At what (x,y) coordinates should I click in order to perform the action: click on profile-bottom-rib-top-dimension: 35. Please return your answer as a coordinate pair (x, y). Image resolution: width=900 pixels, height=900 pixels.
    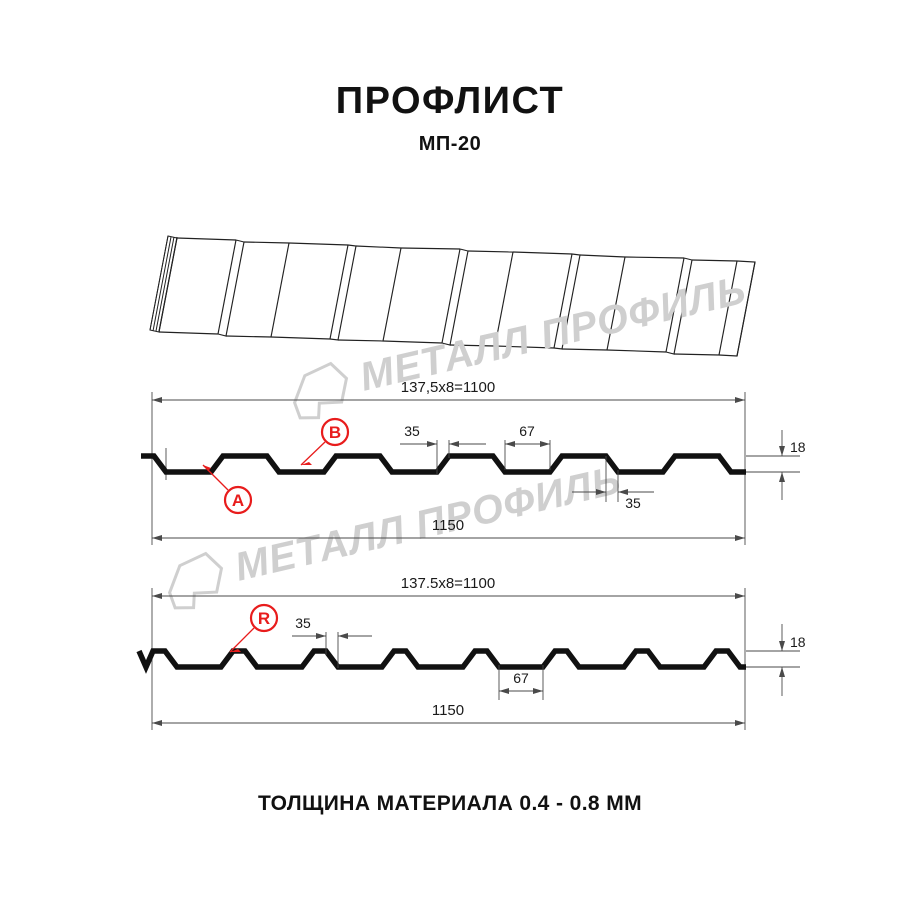
    Looking at the image, I should click on (332, 641).